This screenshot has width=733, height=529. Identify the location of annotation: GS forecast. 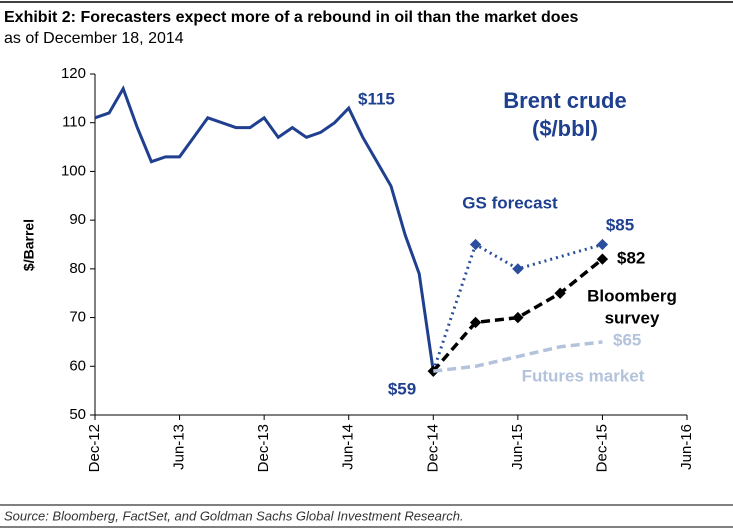
(510, 202).